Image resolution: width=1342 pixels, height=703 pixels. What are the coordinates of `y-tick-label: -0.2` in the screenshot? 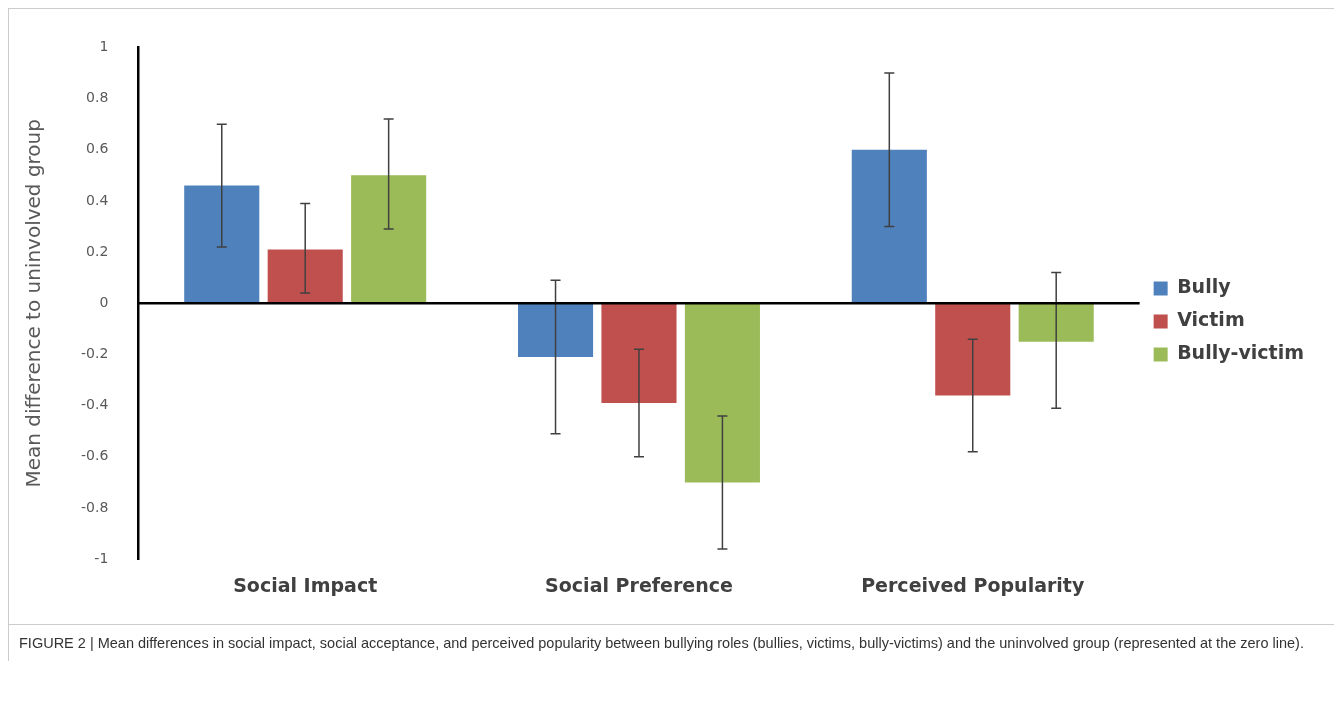 It's located at (94, 353).